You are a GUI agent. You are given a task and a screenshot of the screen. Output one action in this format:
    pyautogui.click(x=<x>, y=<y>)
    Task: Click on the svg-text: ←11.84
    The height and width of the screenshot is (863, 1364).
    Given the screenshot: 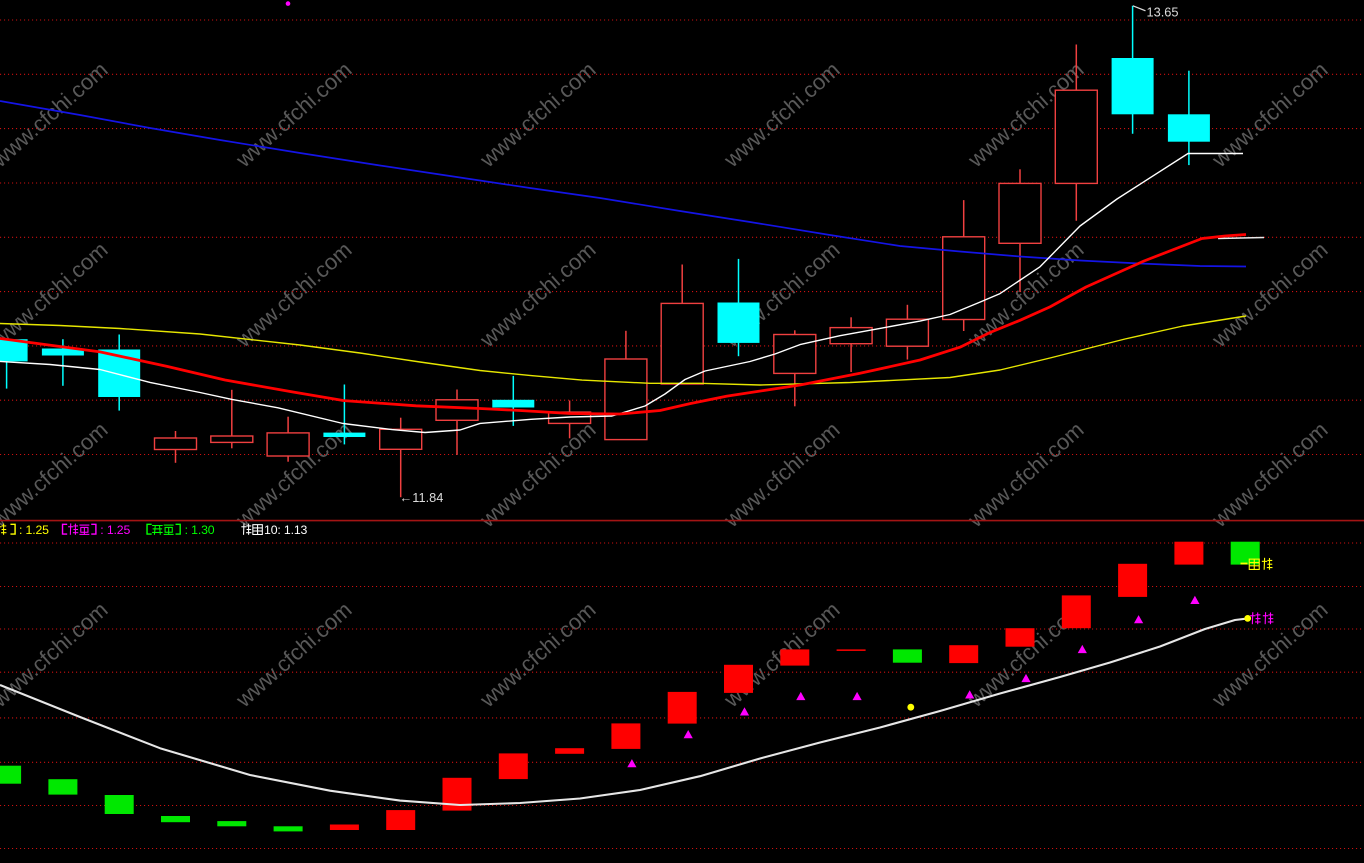 What is the action you would take?
    pyautogui.click(x=422, y=497)
    